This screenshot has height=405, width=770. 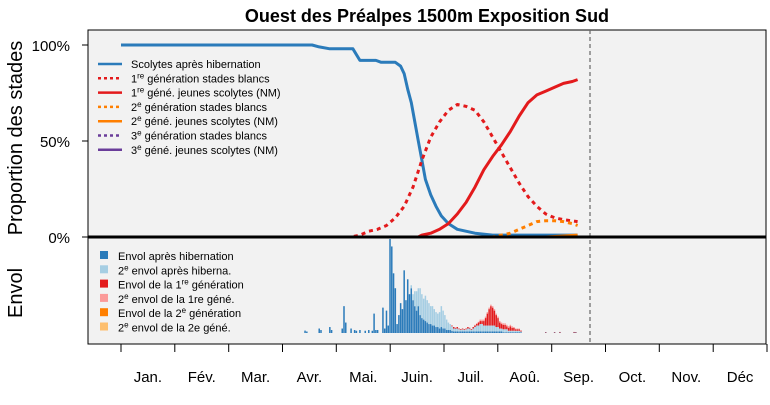 What do you see at coordinates (204, 150) in the screenshot?
I see `legend-label: 3e géné. jeunes scolytes (NM)` at bounding box center [204, 150].